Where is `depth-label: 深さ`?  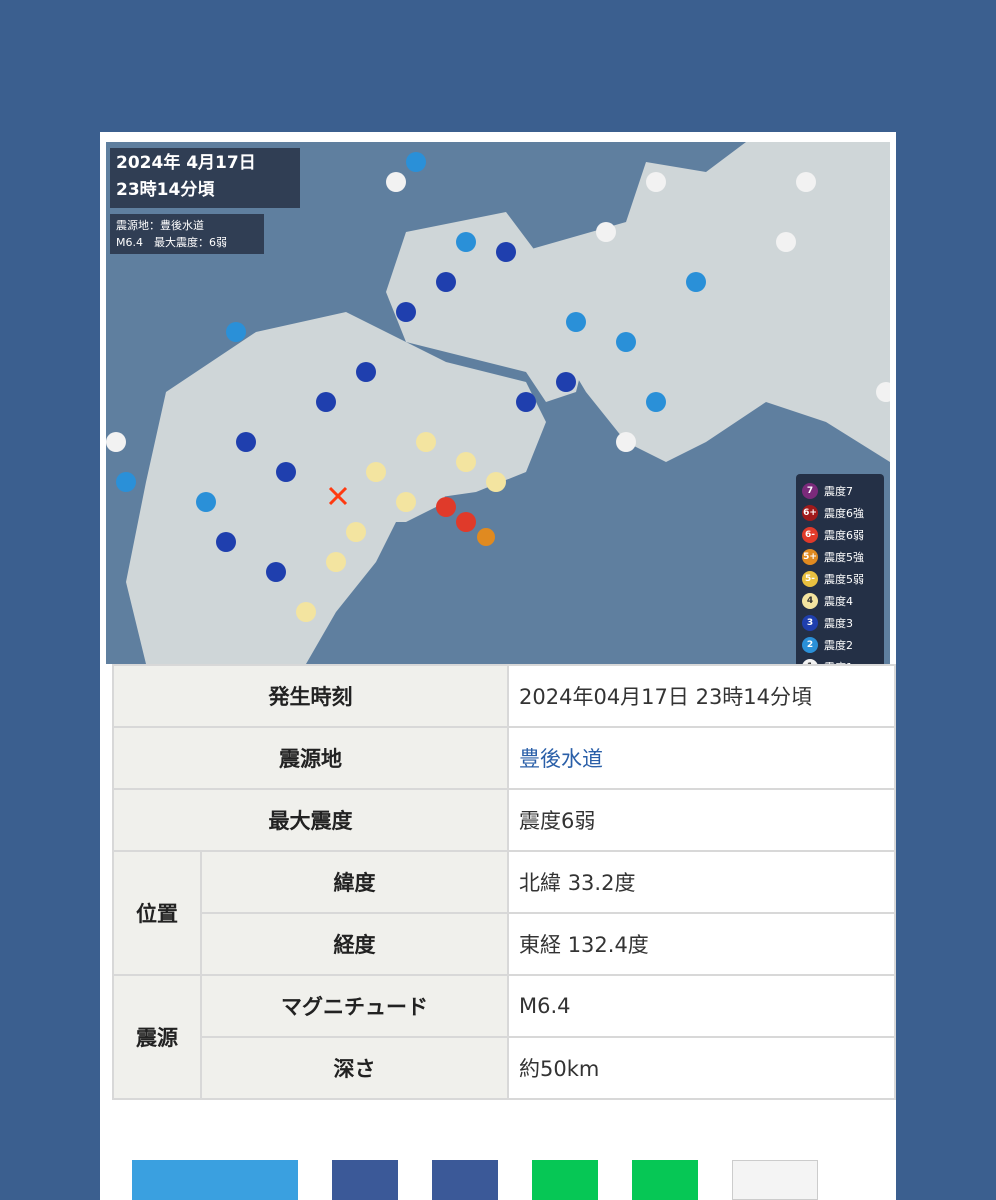 depth-label: 深さ is located at coordinates (354, 1068).